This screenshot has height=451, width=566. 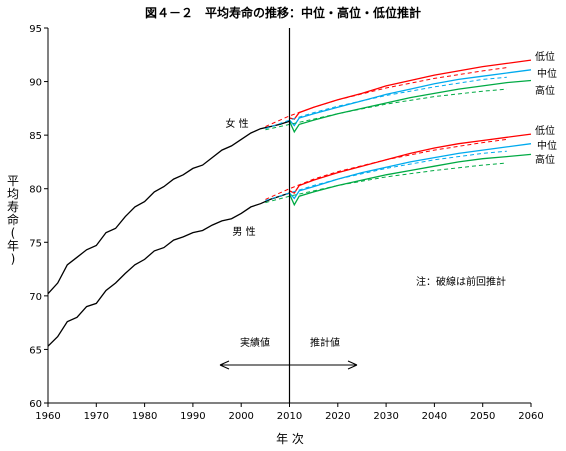 I want to click on x-tick-label: 2020, so click(x=337, y=416).